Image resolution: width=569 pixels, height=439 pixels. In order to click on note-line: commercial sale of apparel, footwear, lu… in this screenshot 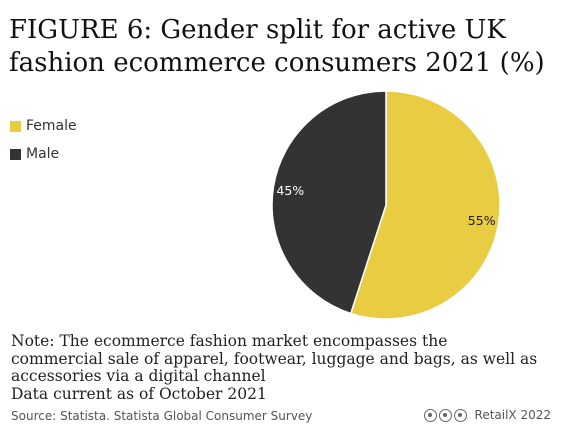, I will do `click(274, 358)`.